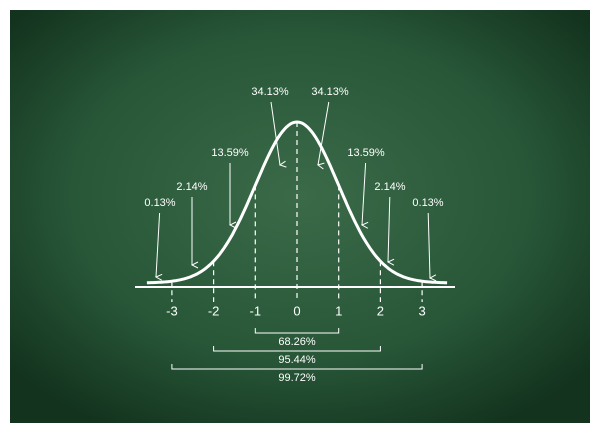 This screenshot has width=600, height=433. Describe the element at coordinates (297, 378) in the screenshot. I see `range-label: 99.72%` at that location.